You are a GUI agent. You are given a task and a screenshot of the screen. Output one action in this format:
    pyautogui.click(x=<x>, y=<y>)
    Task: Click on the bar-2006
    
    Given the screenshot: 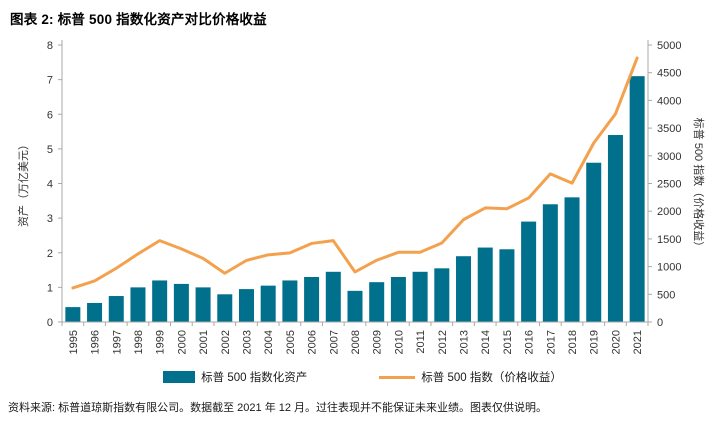 What is the action you would take?
    pyautogui.click(x=312, y=299)
    